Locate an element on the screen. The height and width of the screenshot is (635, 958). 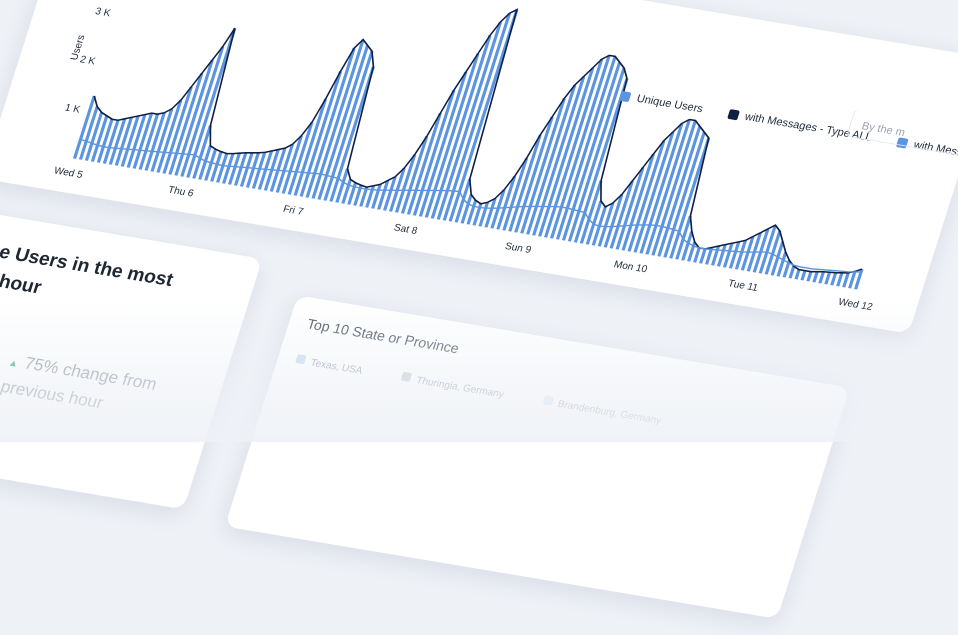
top10-legend-item: Thuringia, Germany is located at coordinates (453, 385).